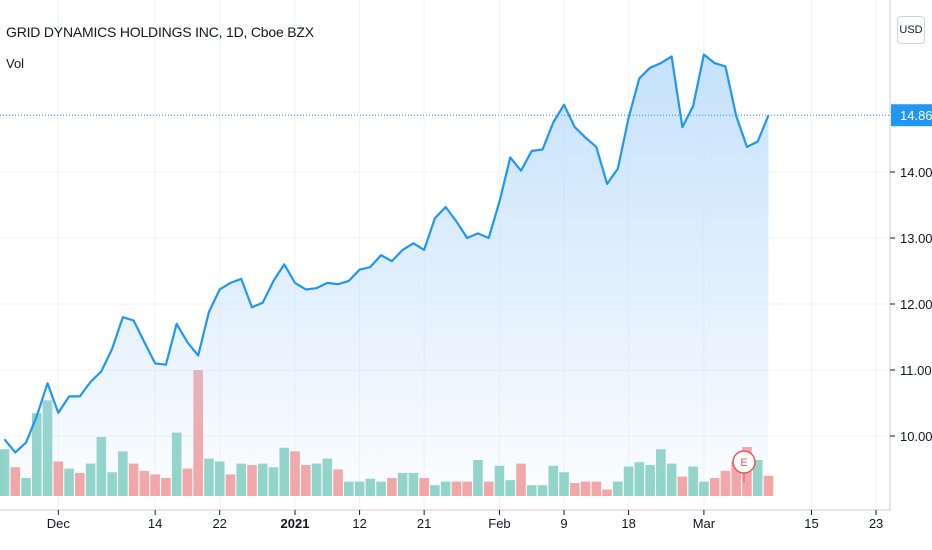 This screenshot has width=932, height=550. Describe the element at coordinates (704, 523) in the screenshot. I see `time-tick-label: Mar` at that location.